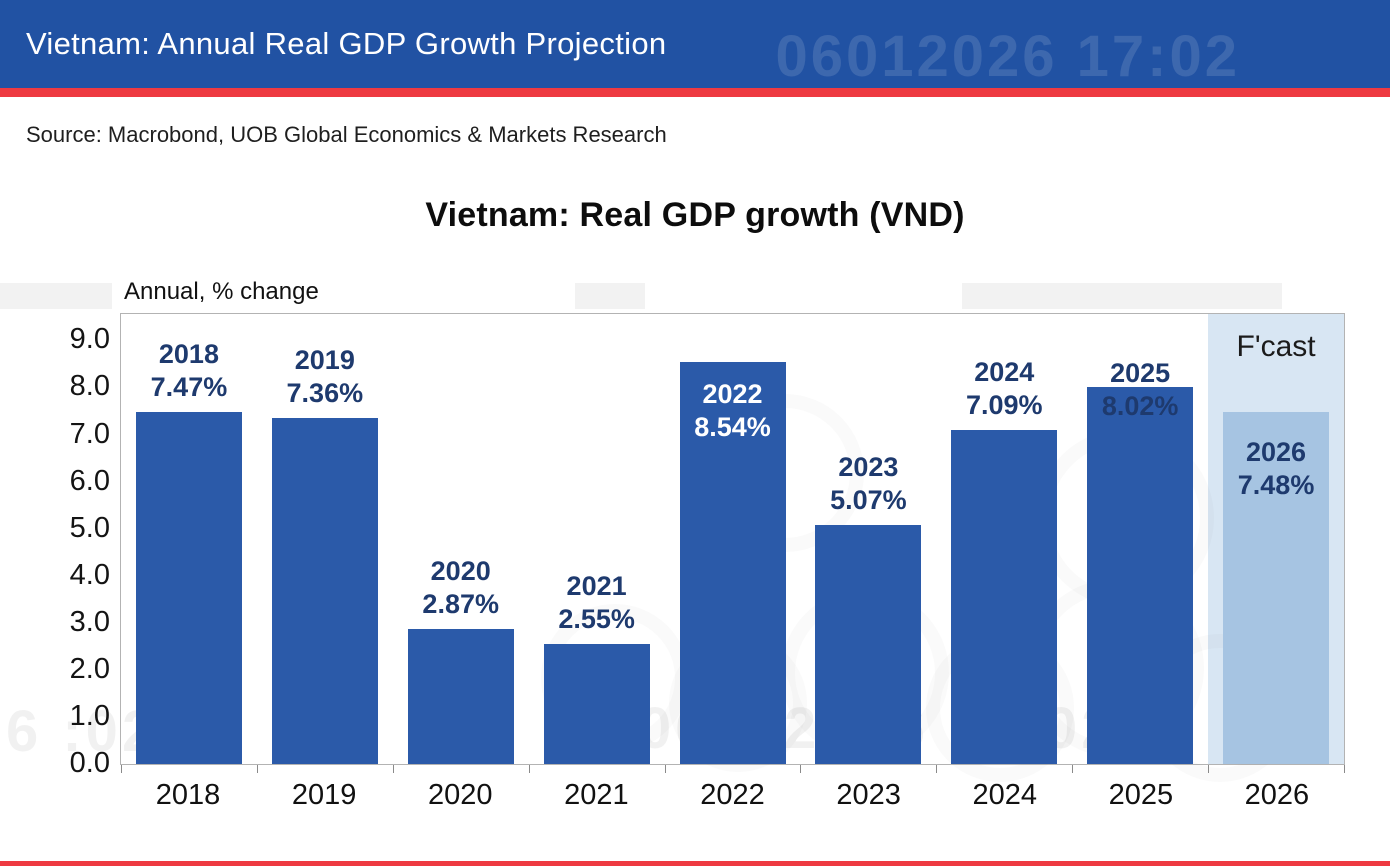 The height and width of the screenshot is (866, 1390). What do you see at coordinates (460, 795) in the screenshot?
I see `x-axis-label-2020: 2020` at bounding box center [460, 795].